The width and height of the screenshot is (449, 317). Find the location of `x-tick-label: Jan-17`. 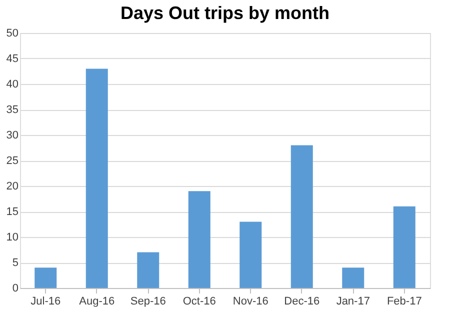

x-tick-label: Jan-17 is located at coordinates (353, 302).